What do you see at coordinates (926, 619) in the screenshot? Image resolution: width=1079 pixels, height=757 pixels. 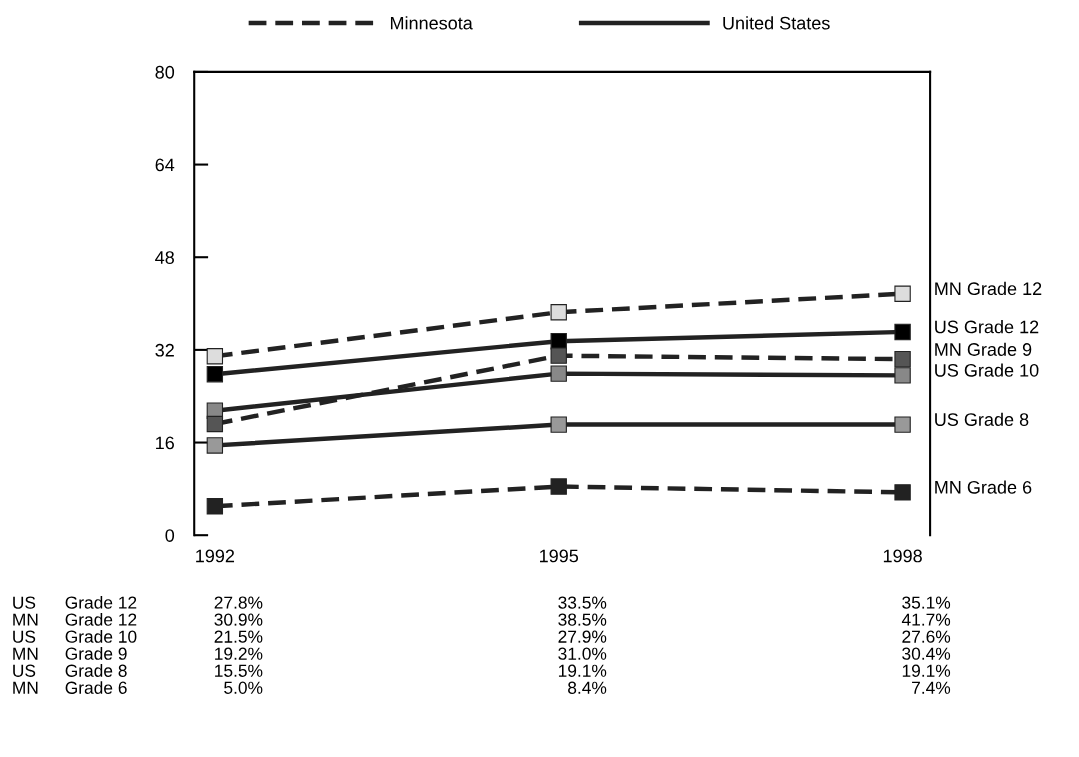 I see `data-label: 41.7%` at bounding box center [926, 619].